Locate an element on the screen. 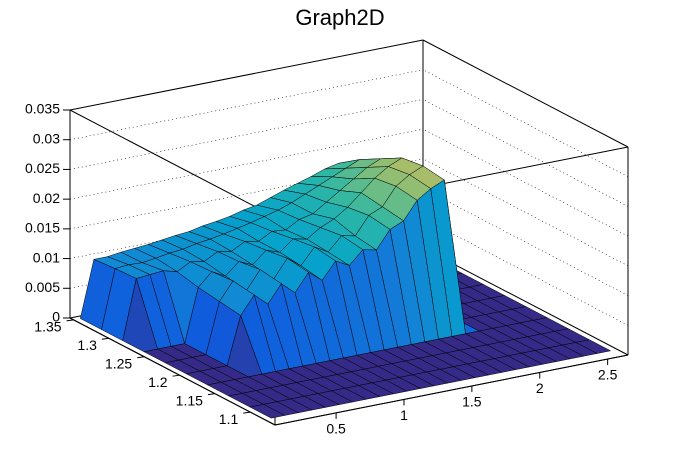  y-tick-label: 1.1 is located at coordinates (229, 419).